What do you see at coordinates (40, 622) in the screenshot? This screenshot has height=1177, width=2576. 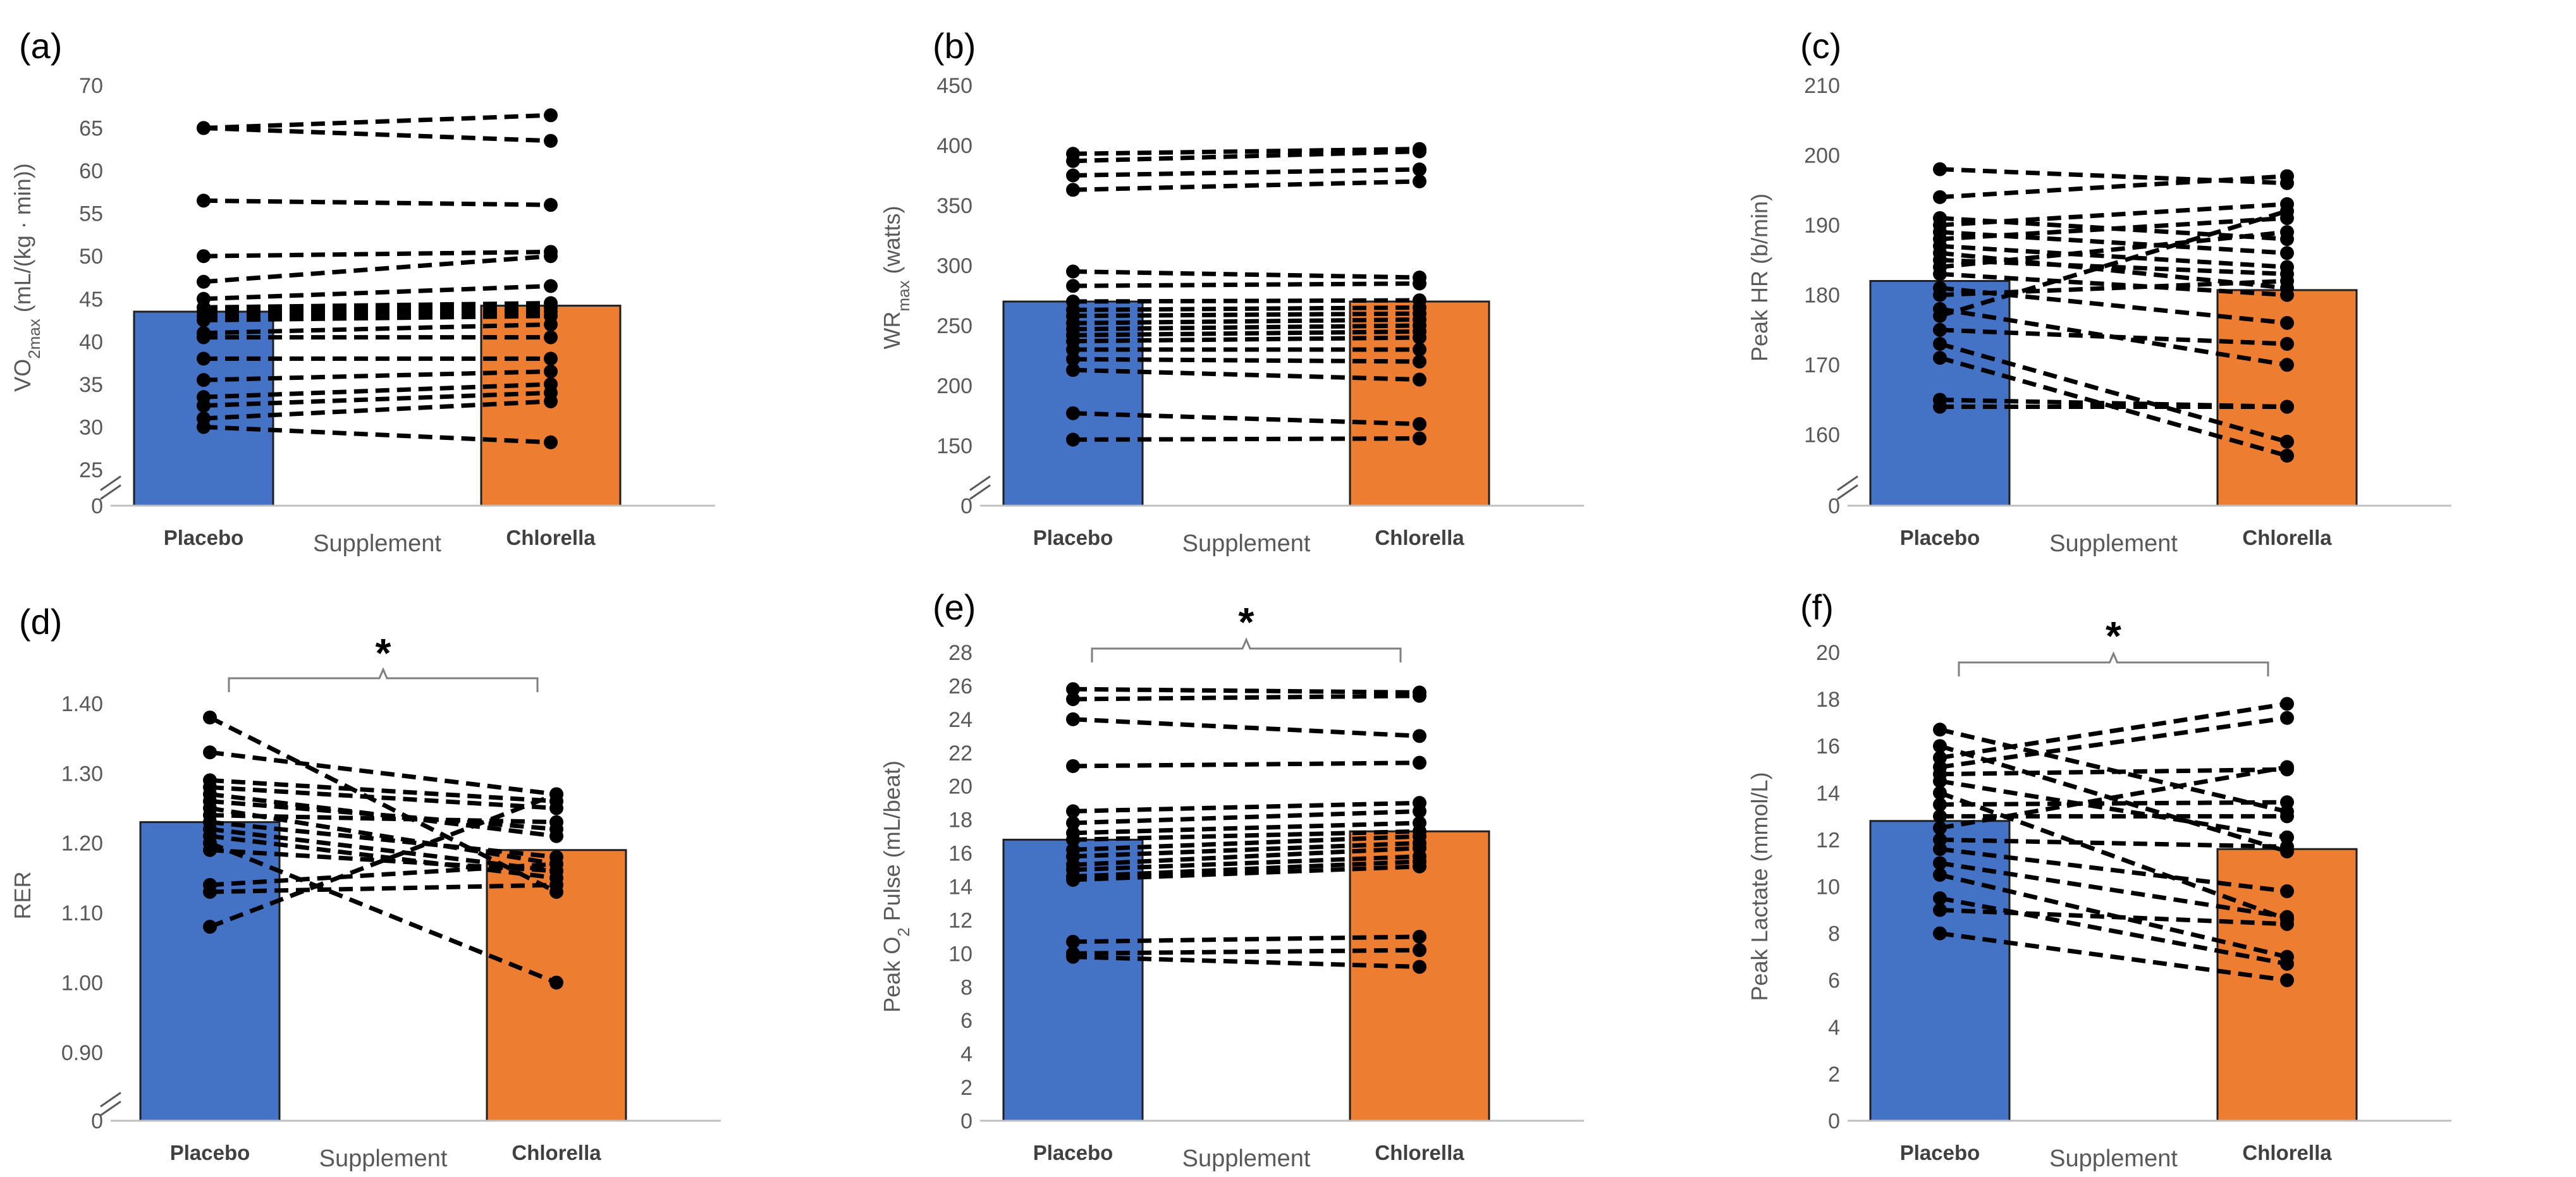 I see `panel-label: (d)` at bounding box center [40, 622].